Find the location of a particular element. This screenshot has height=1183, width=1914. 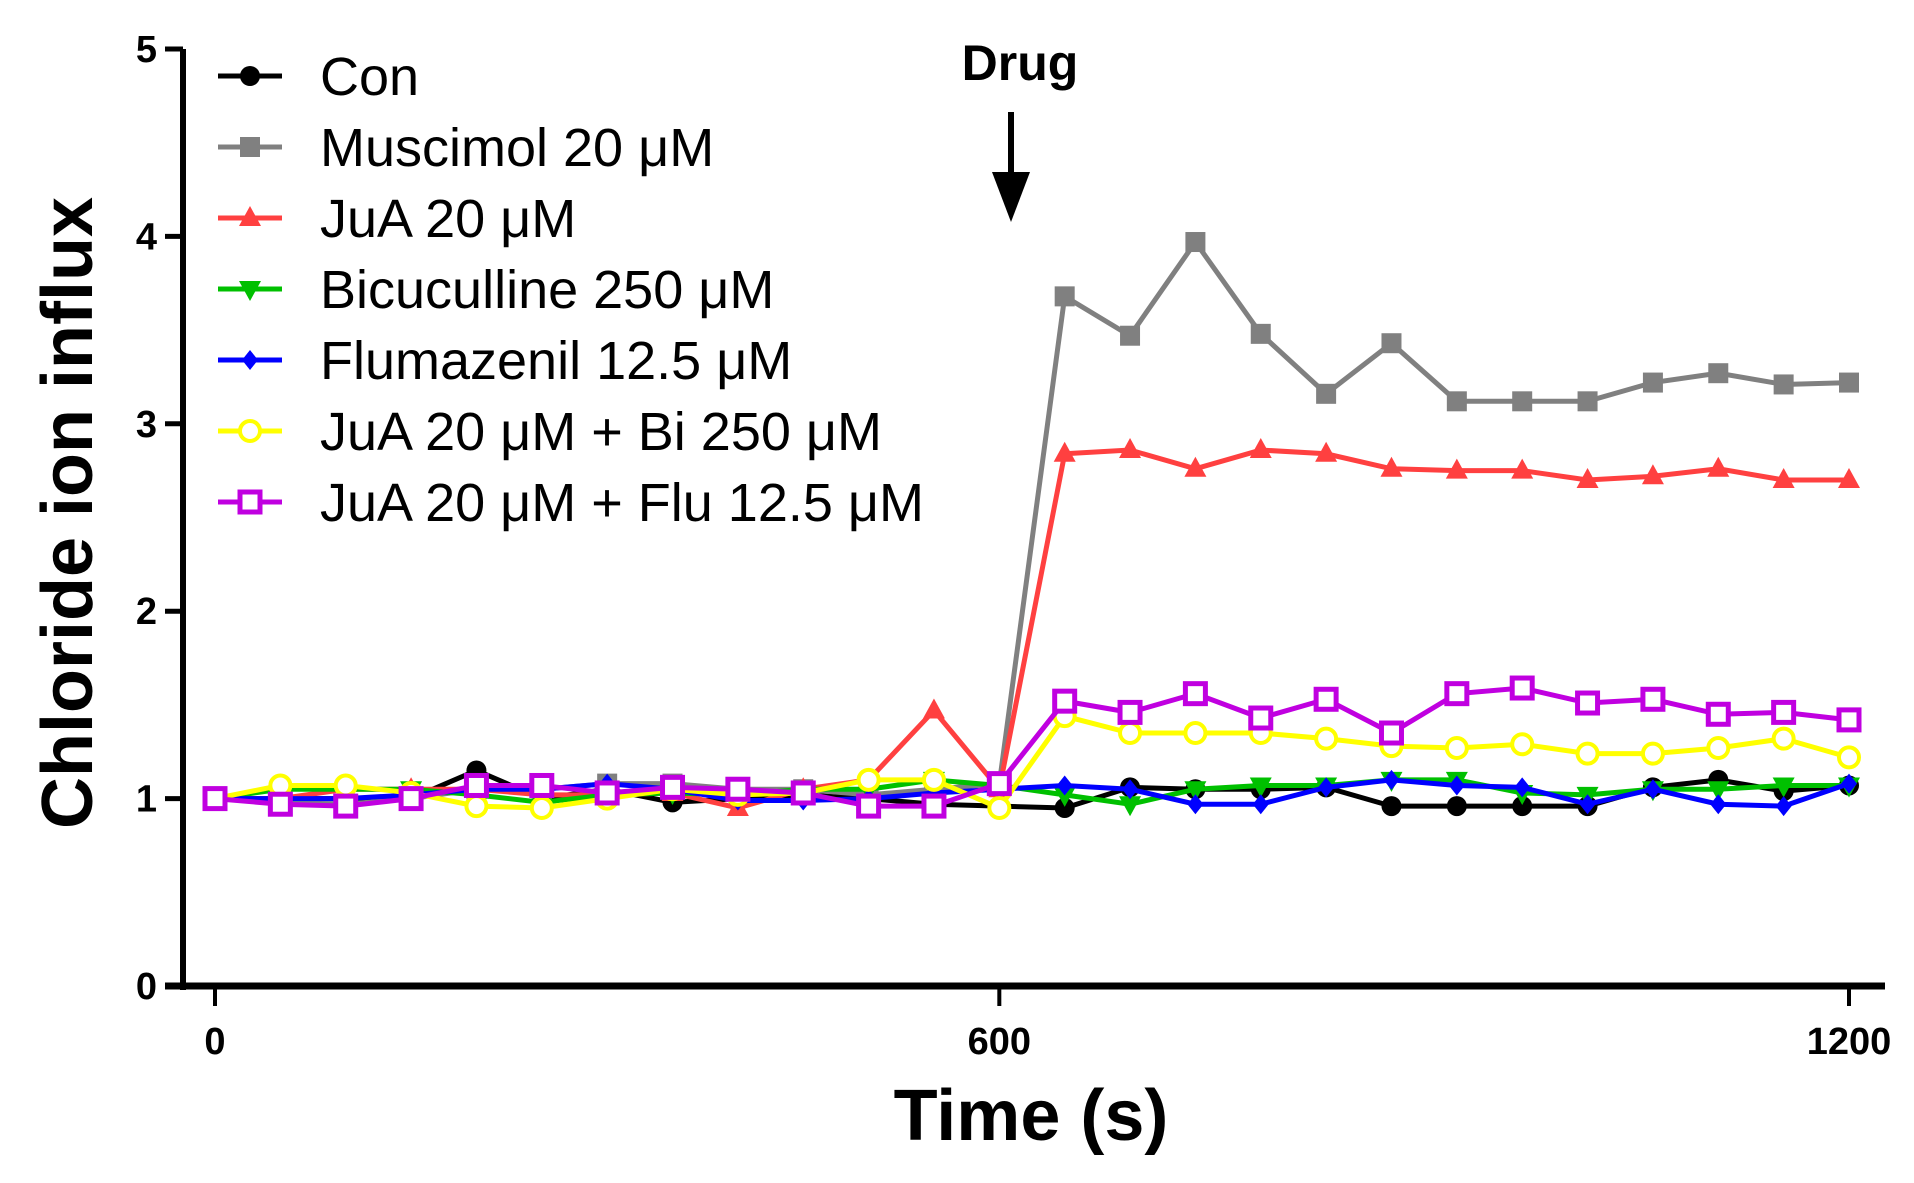

y-tick-label: 3 is located at coordinates (146, 425).